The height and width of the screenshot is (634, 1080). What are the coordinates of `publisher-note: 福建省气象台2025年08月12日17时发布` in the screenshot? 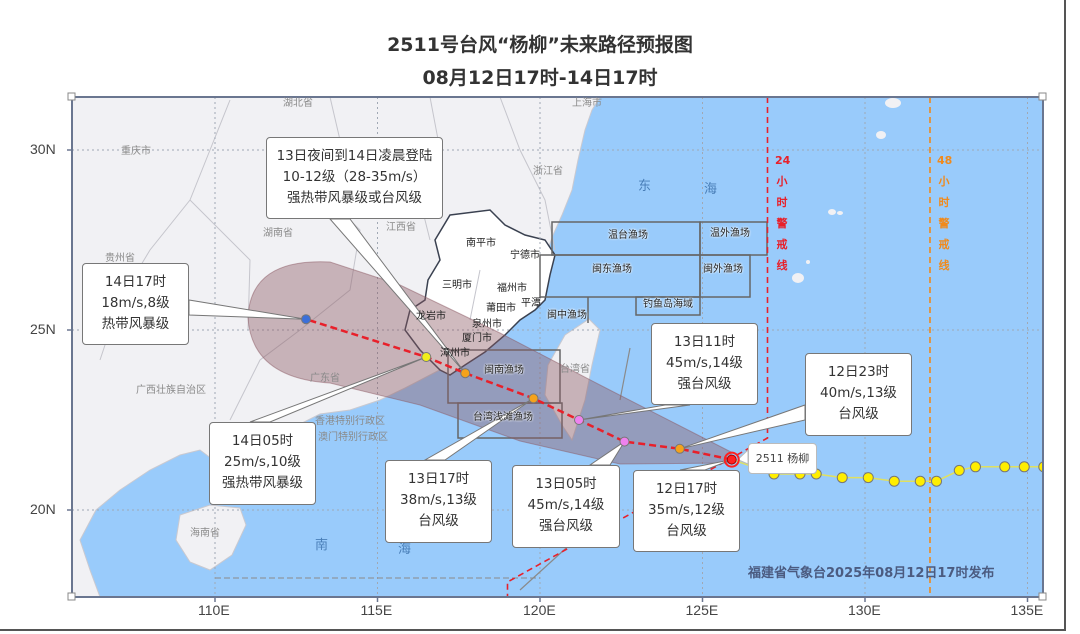 It's located at (871, 573).